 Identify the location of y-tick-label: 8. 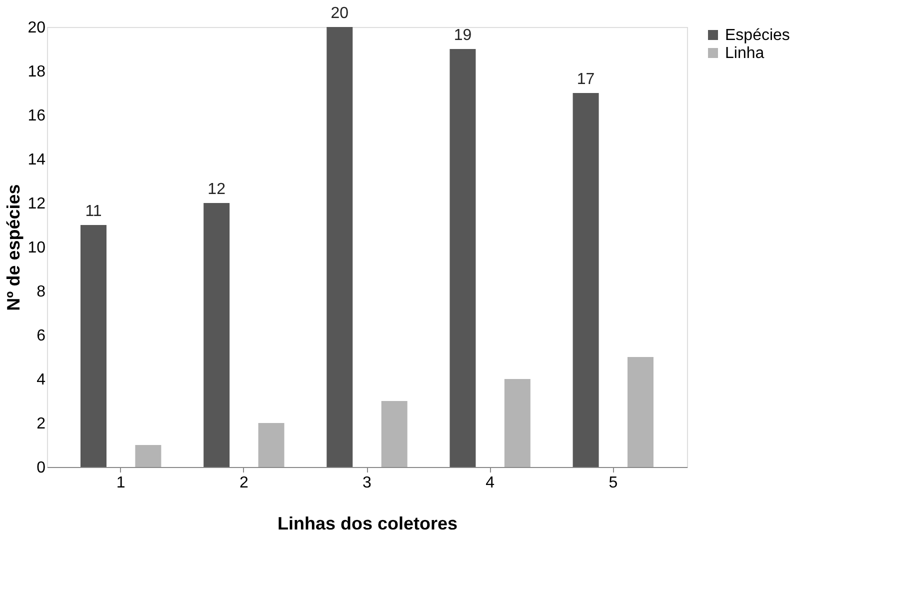
(41, 292).